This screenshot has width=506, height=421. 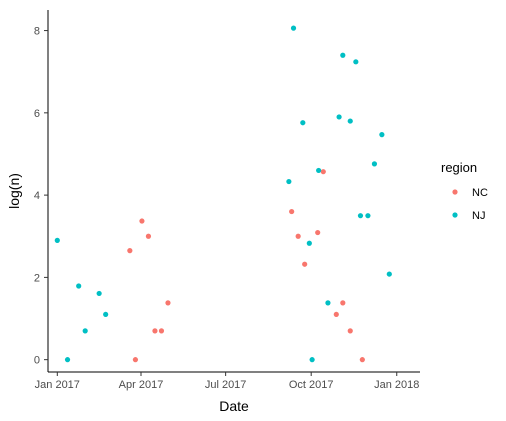 What do you see at coordinates (37, 361) in the screenshot?
I see `y-tick-label: 0` at bounding box center [37, 361].